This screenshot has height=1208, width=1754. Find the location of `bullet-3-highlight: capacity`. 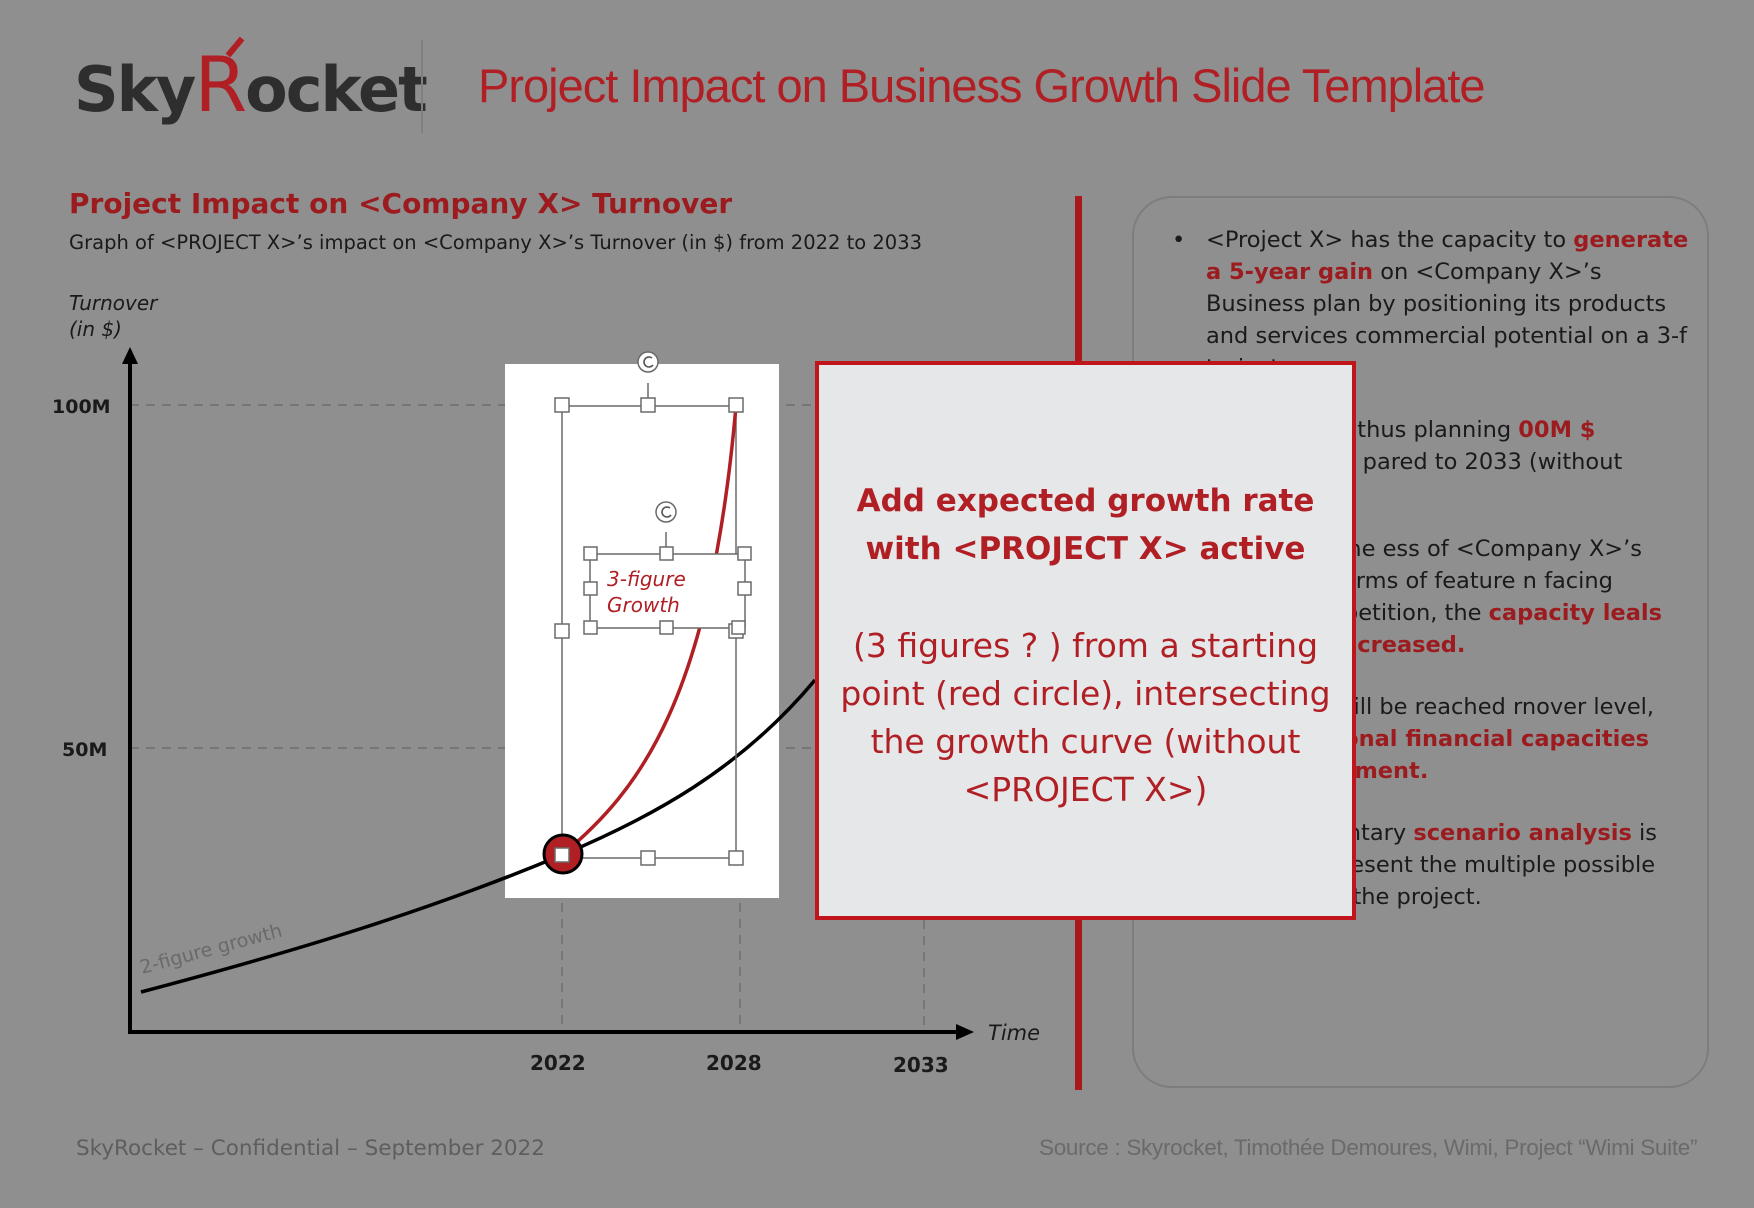

bullet-3-highlight: capacity is located at coordinates (1545, 613).